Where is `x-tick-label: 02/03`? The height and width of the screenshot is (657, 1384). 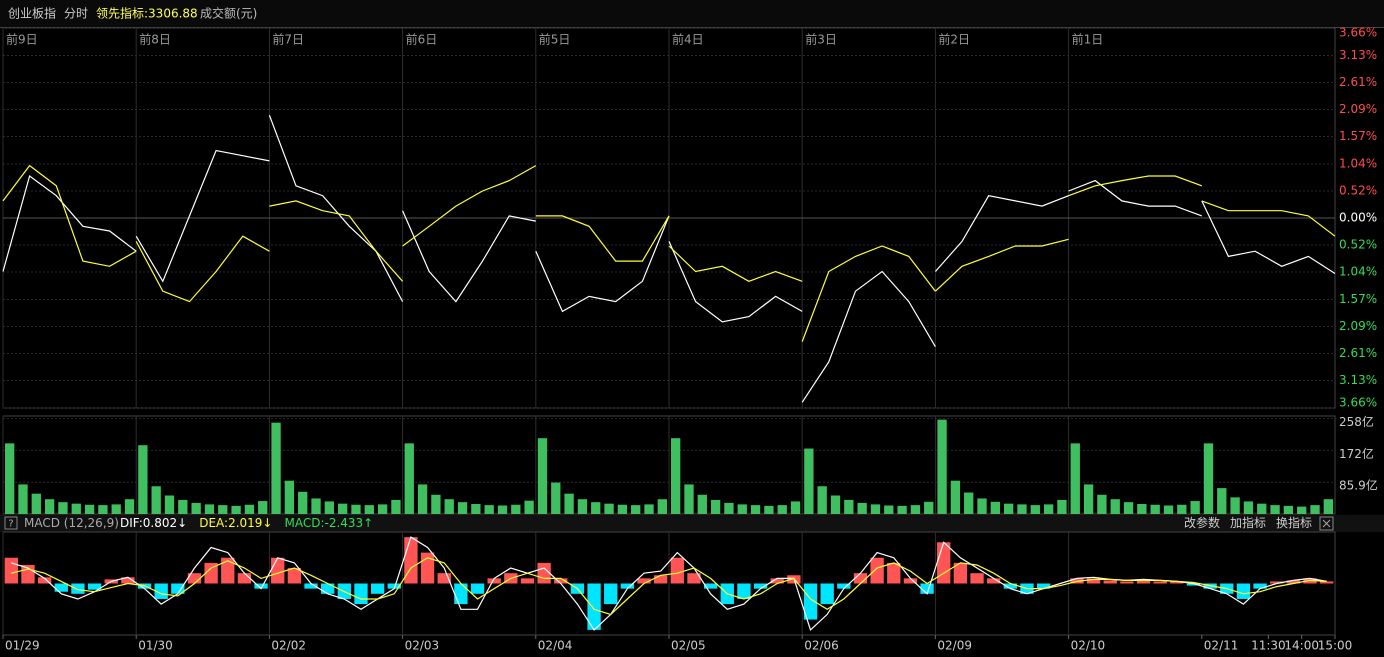
x-tick-label: 02/03 is located at coordinates (422, 646).